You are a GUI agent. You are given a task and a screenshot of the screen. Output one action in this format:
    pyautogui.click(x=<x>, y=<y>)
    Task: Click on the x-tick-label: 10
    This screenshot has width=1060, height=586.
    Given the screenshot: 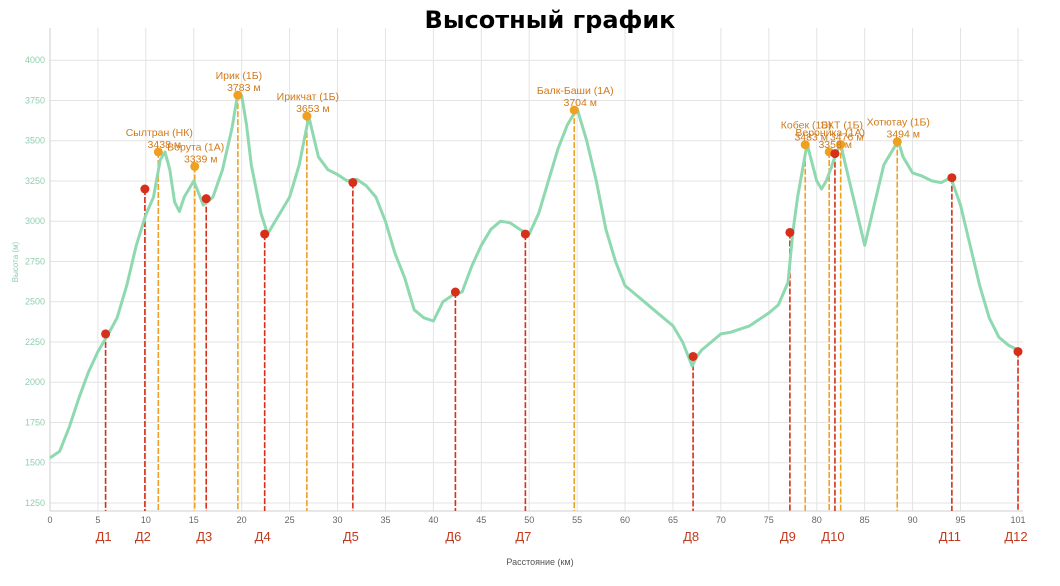 What is the action you would take?
    pyautogui.click(x=146, y=520)
    